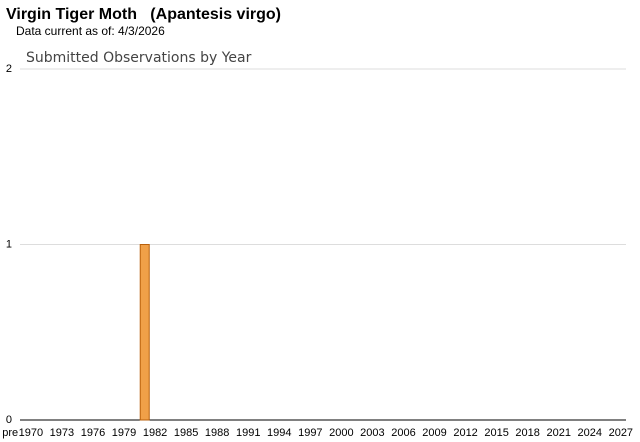 This screenshot has height=442, width=640. I want to click on x-tick-label: 1994, so click(279, 433).